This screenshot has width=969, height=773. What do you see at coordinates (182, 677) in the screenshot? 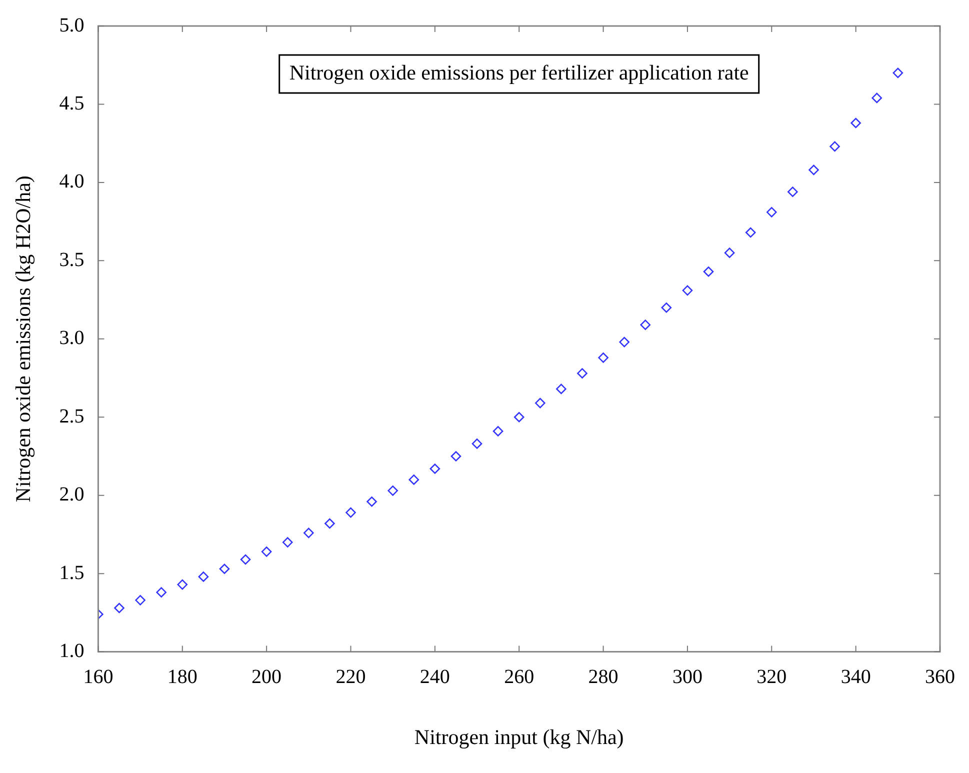
I see `x-tick-label: 180` at bounding box center [182, 677].